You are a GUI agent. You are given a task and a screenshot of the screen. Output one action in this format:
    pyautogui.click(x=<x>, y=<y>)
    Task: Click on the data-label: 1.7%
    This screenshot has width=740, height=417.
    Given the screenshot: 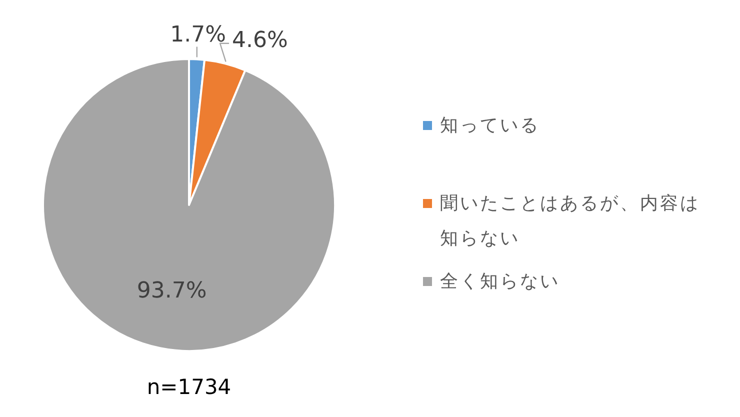 What is the action you would take?
    pyautogui.click(x=198, y=35)
    